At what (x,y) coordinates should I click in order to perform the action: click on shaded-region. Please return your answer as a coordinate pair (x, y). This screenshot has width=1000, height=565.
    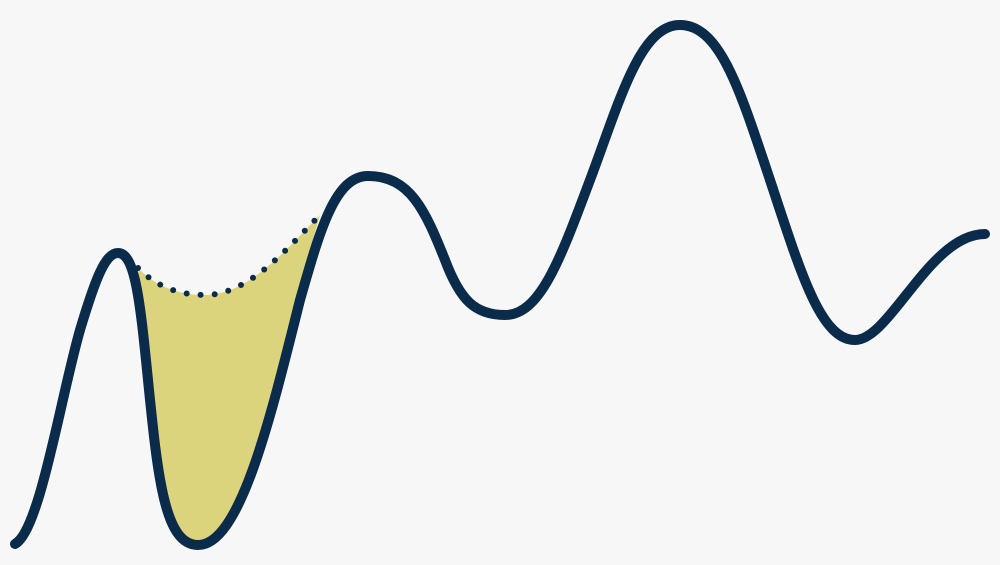
    Looking at the image, I should click on (229, 380).